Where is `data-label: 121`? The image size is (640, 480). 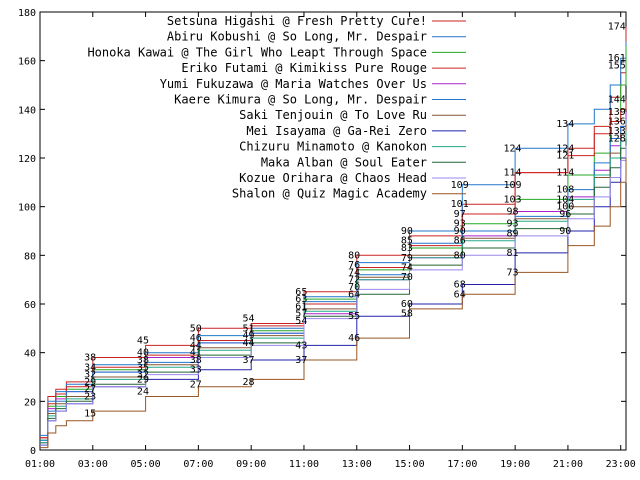
data-label: 121 is located at coordinates (565, 156).